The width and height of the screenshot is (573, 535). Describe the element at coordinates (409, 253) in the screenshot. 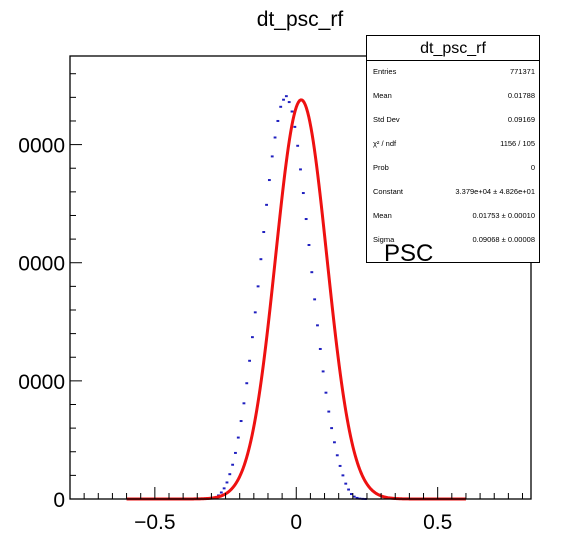

I see `psc-label: PSC` at that location.